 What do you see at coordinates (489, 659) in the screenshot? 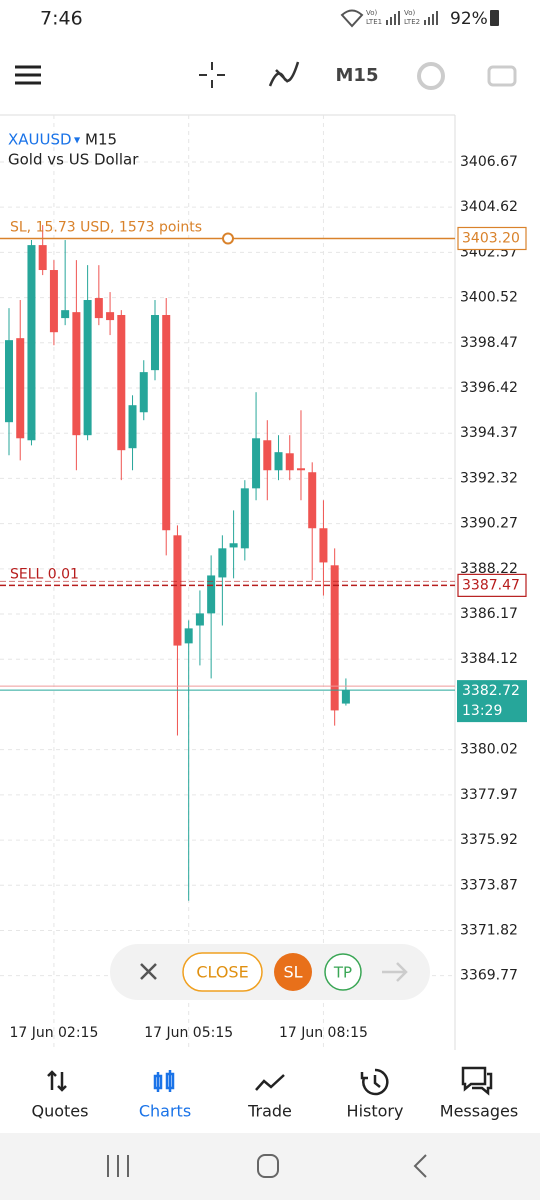
I see `y-tick-label: 3384.12` at bounding box center [489, 659].